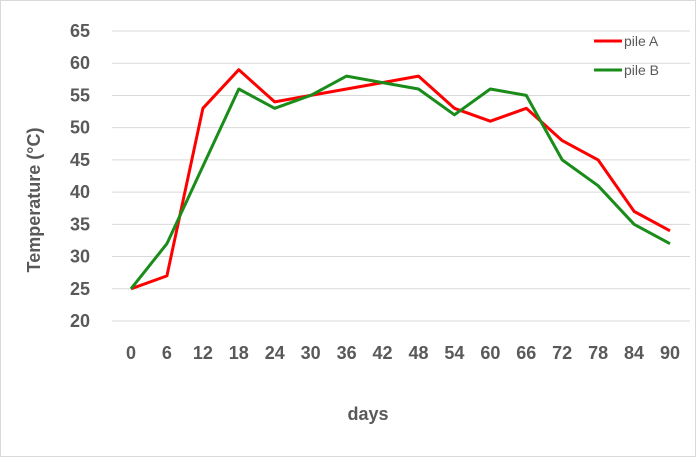 This screenshot has width=696, height=457. I want to click on legend-label-pile-b: pile B, so click(641, 70).